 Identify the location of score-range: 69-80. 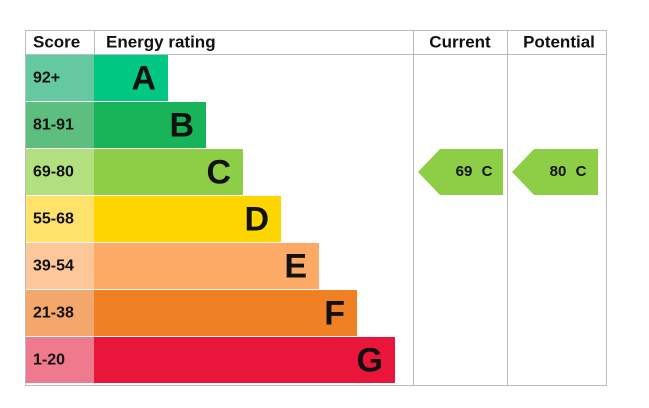
(53, 172).